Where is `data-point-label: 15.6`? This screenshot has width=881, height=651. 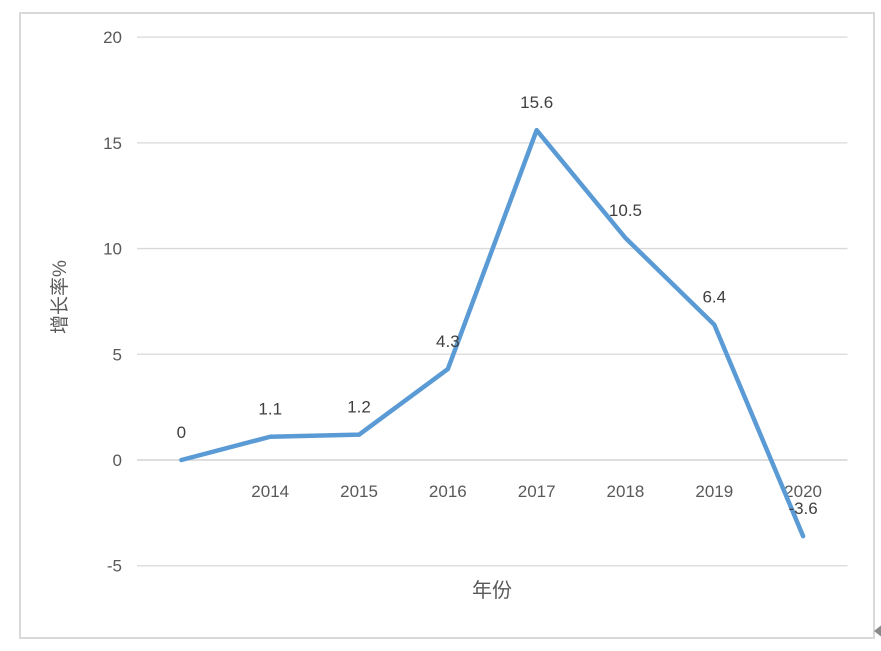 data-point-label: 15.6 is located at coordinates (536, 102).